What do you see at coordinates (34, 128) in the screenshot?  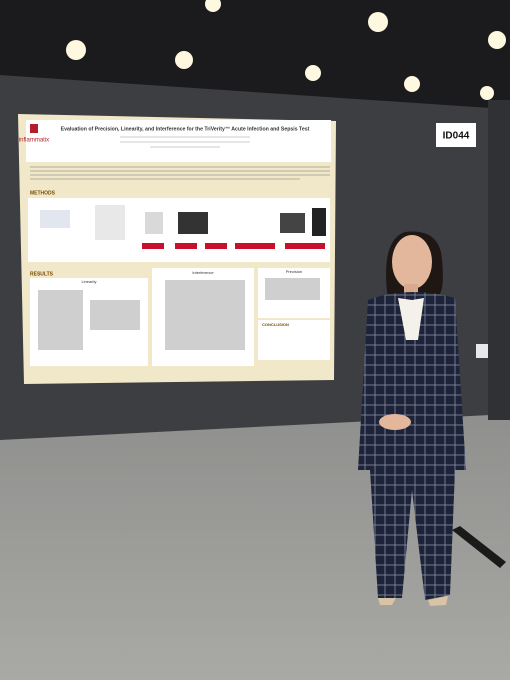 I see `logo-icon` at bounding box center [34, 128].